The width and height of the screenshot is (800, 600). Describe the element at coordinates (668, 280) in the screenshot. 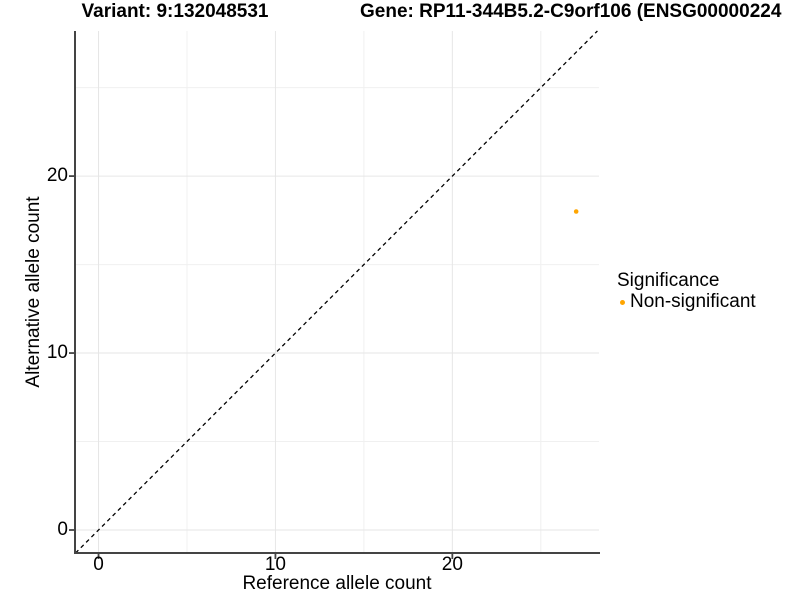

I see `legend-title: Significance` at that location.